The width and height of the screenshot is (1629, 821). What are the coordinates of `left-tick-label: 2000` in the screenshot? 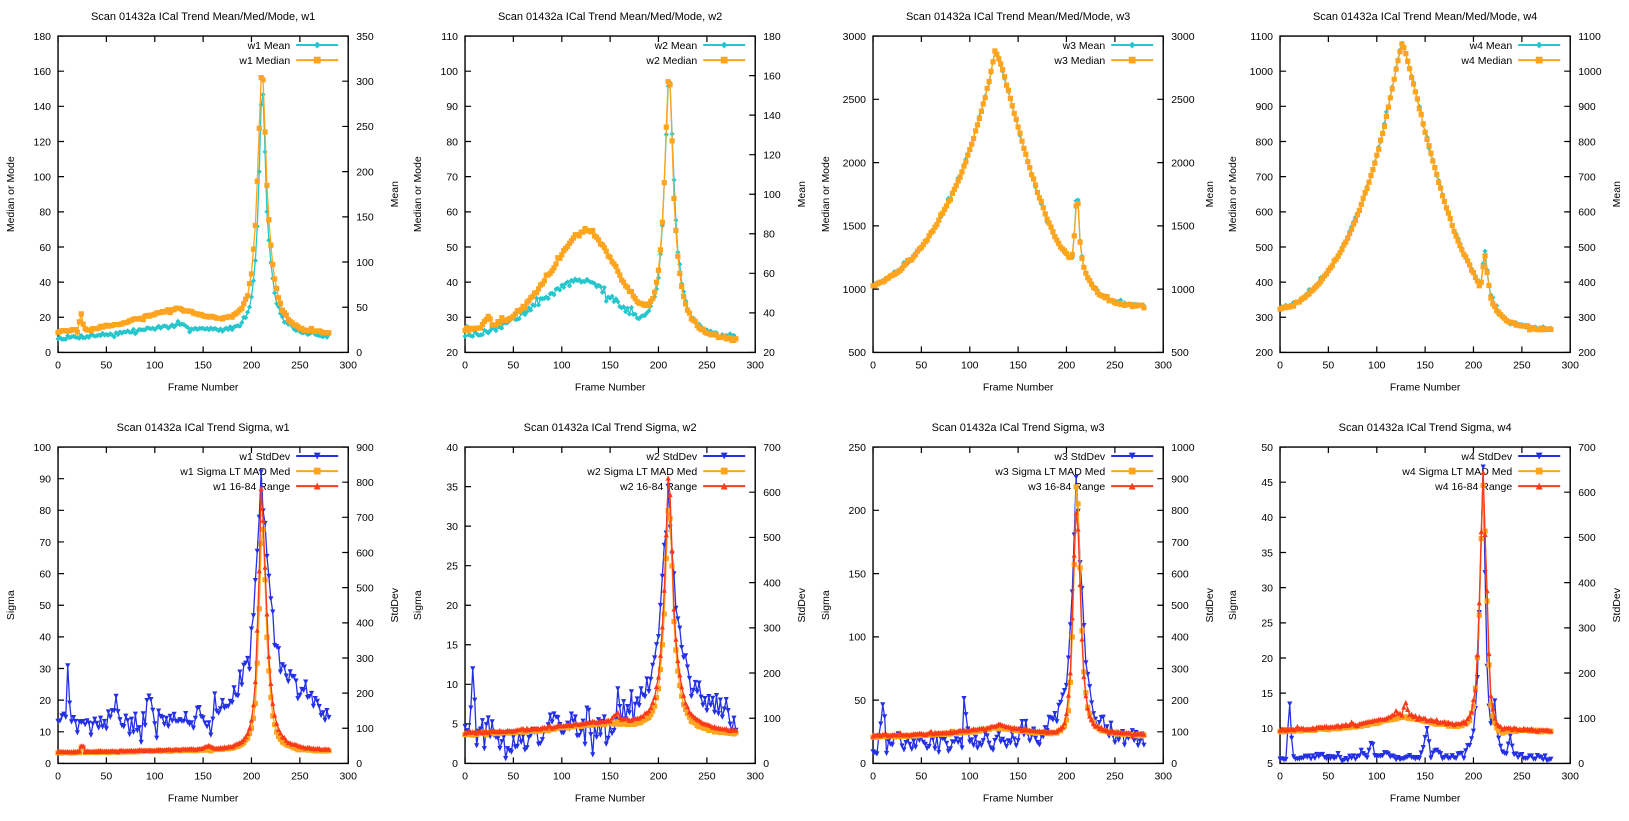 It's located at (854, 163).